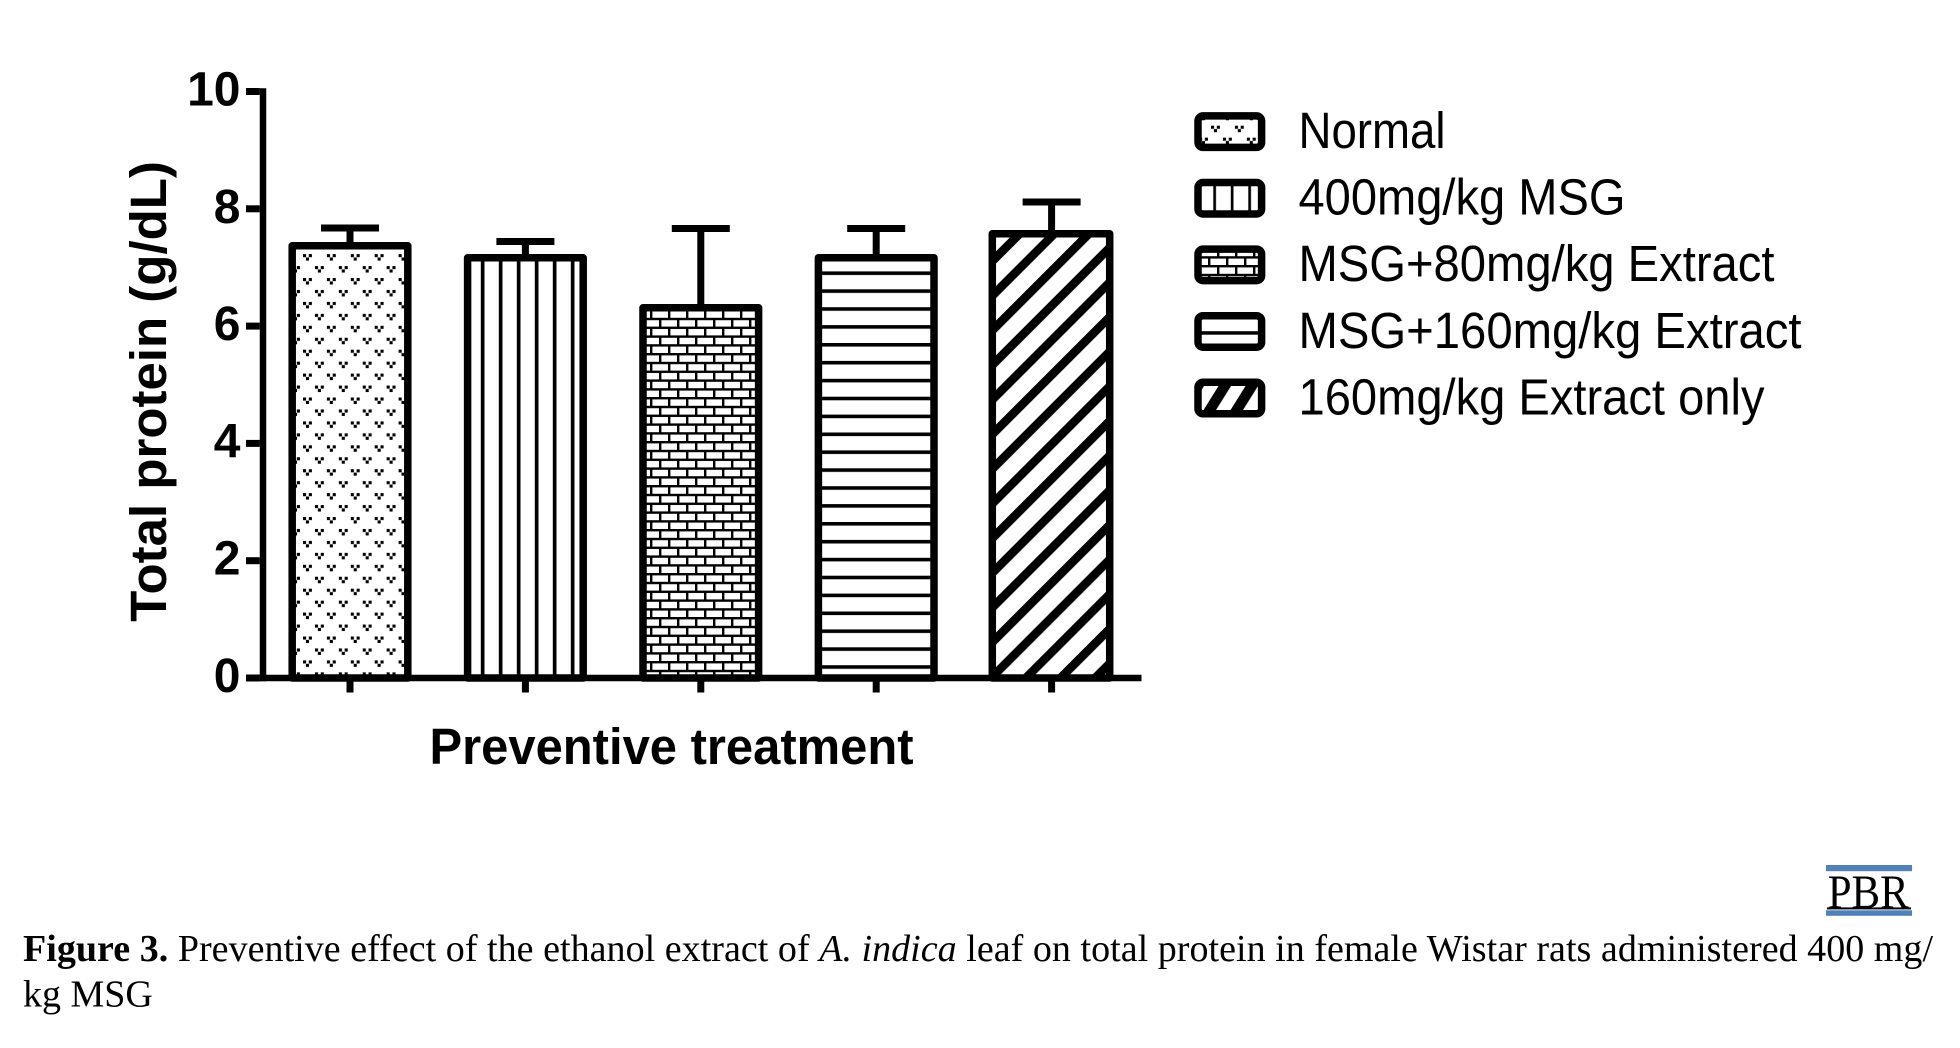 The width and height of the screenshot is (1960, 1048). Describe the element at coordinates (227, 559) in the screenshot. I see `svg-text: 2` at that location.